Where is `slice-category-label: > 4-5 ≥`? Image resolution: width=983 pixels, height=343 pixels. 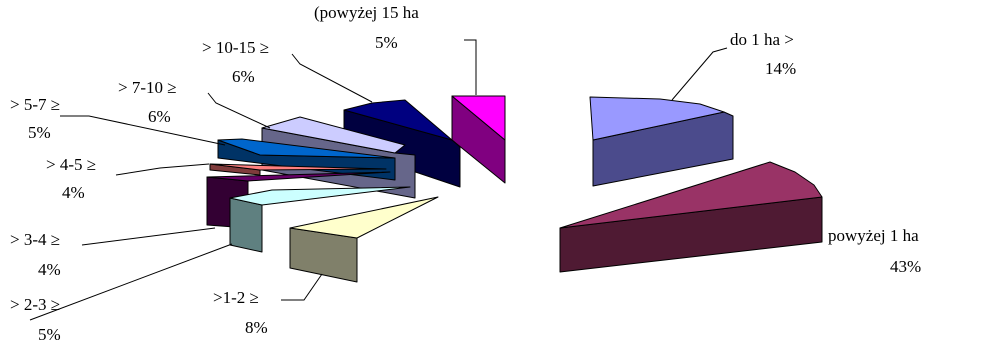 slice-category-label: > 4-5 ≥ is located at coordinates (71, 164).